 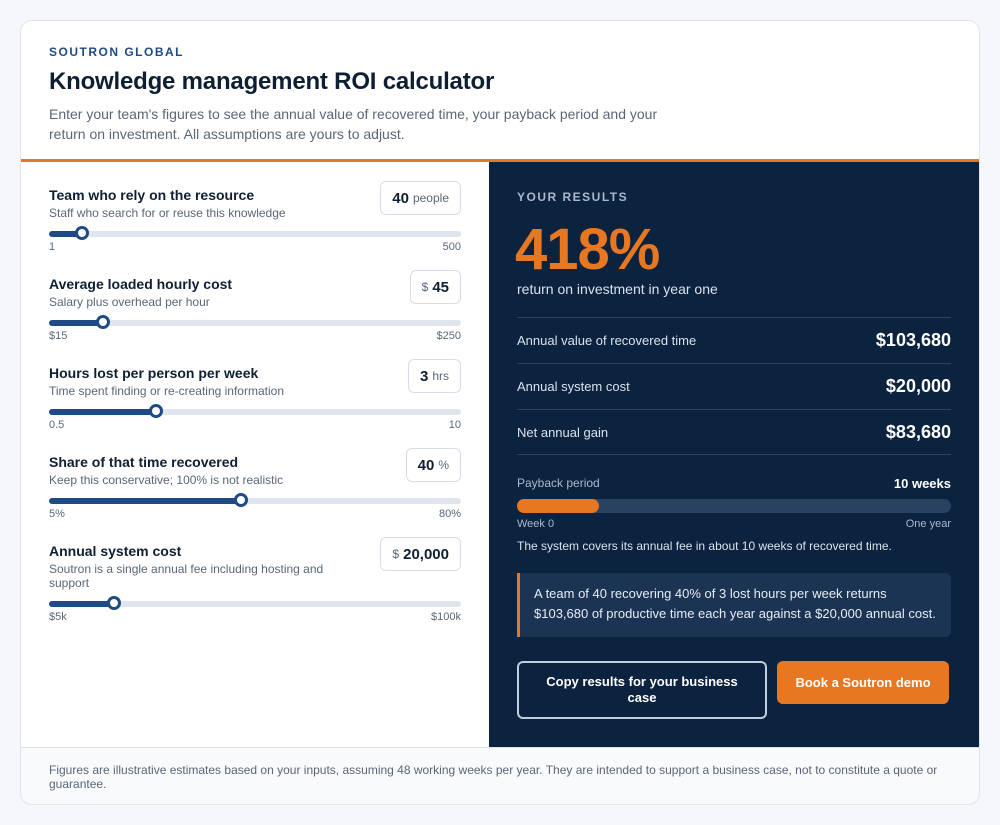 I want to click on slider-max-label: $100k, so click(x=446, y=617).